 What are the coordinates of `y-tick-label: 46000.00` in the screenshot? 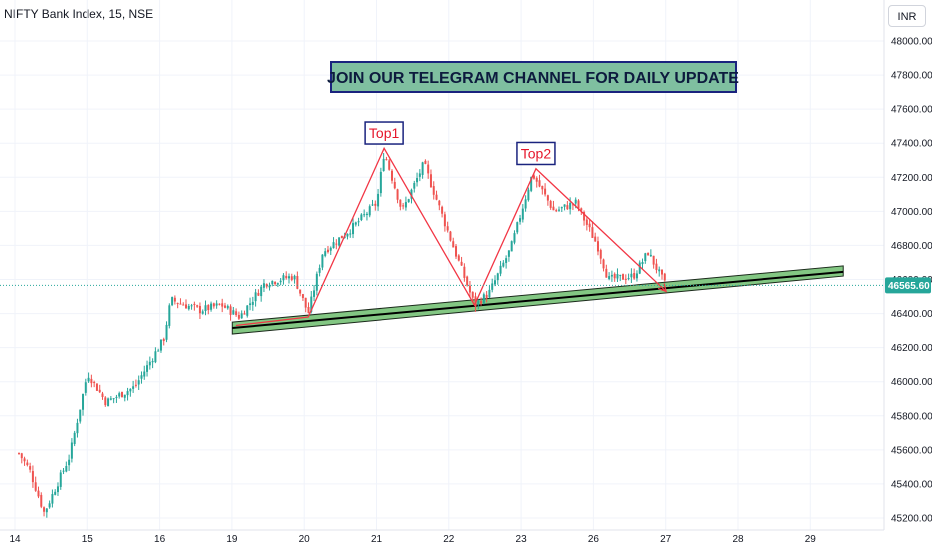 It's located at (911, 382).